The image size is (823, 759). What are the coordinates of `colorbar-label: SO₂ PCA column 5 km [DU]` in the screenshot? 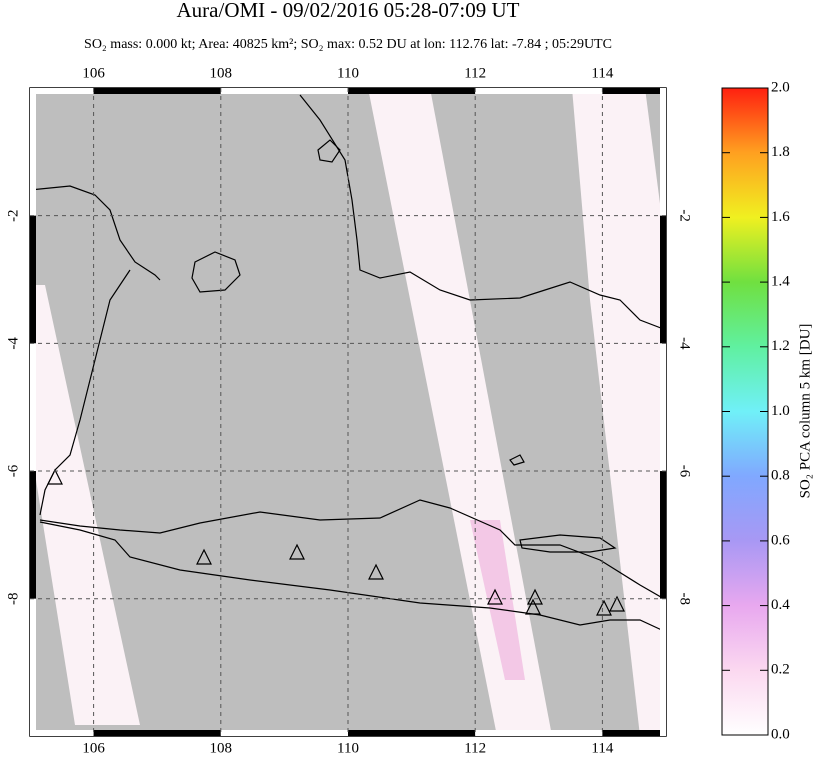 It's located at (805, 411).